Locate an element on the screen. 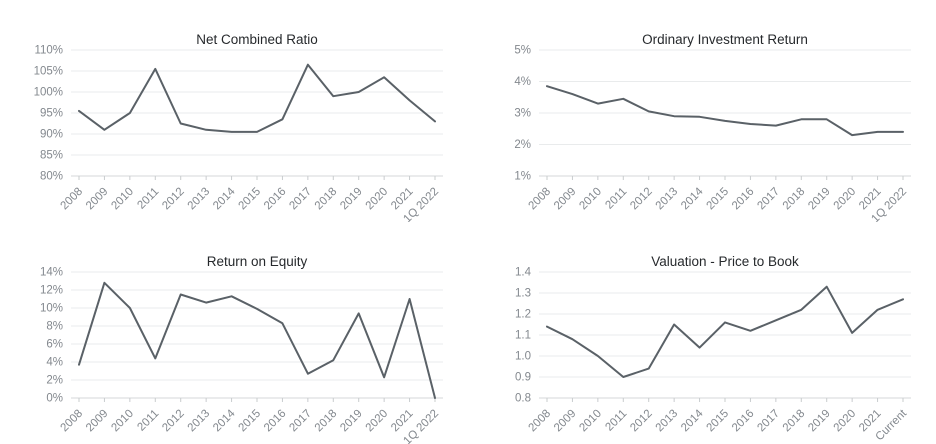 The width and height of the screenshot is (936, 444). y-tick-label: 1% is located at coordinates (522, 177).